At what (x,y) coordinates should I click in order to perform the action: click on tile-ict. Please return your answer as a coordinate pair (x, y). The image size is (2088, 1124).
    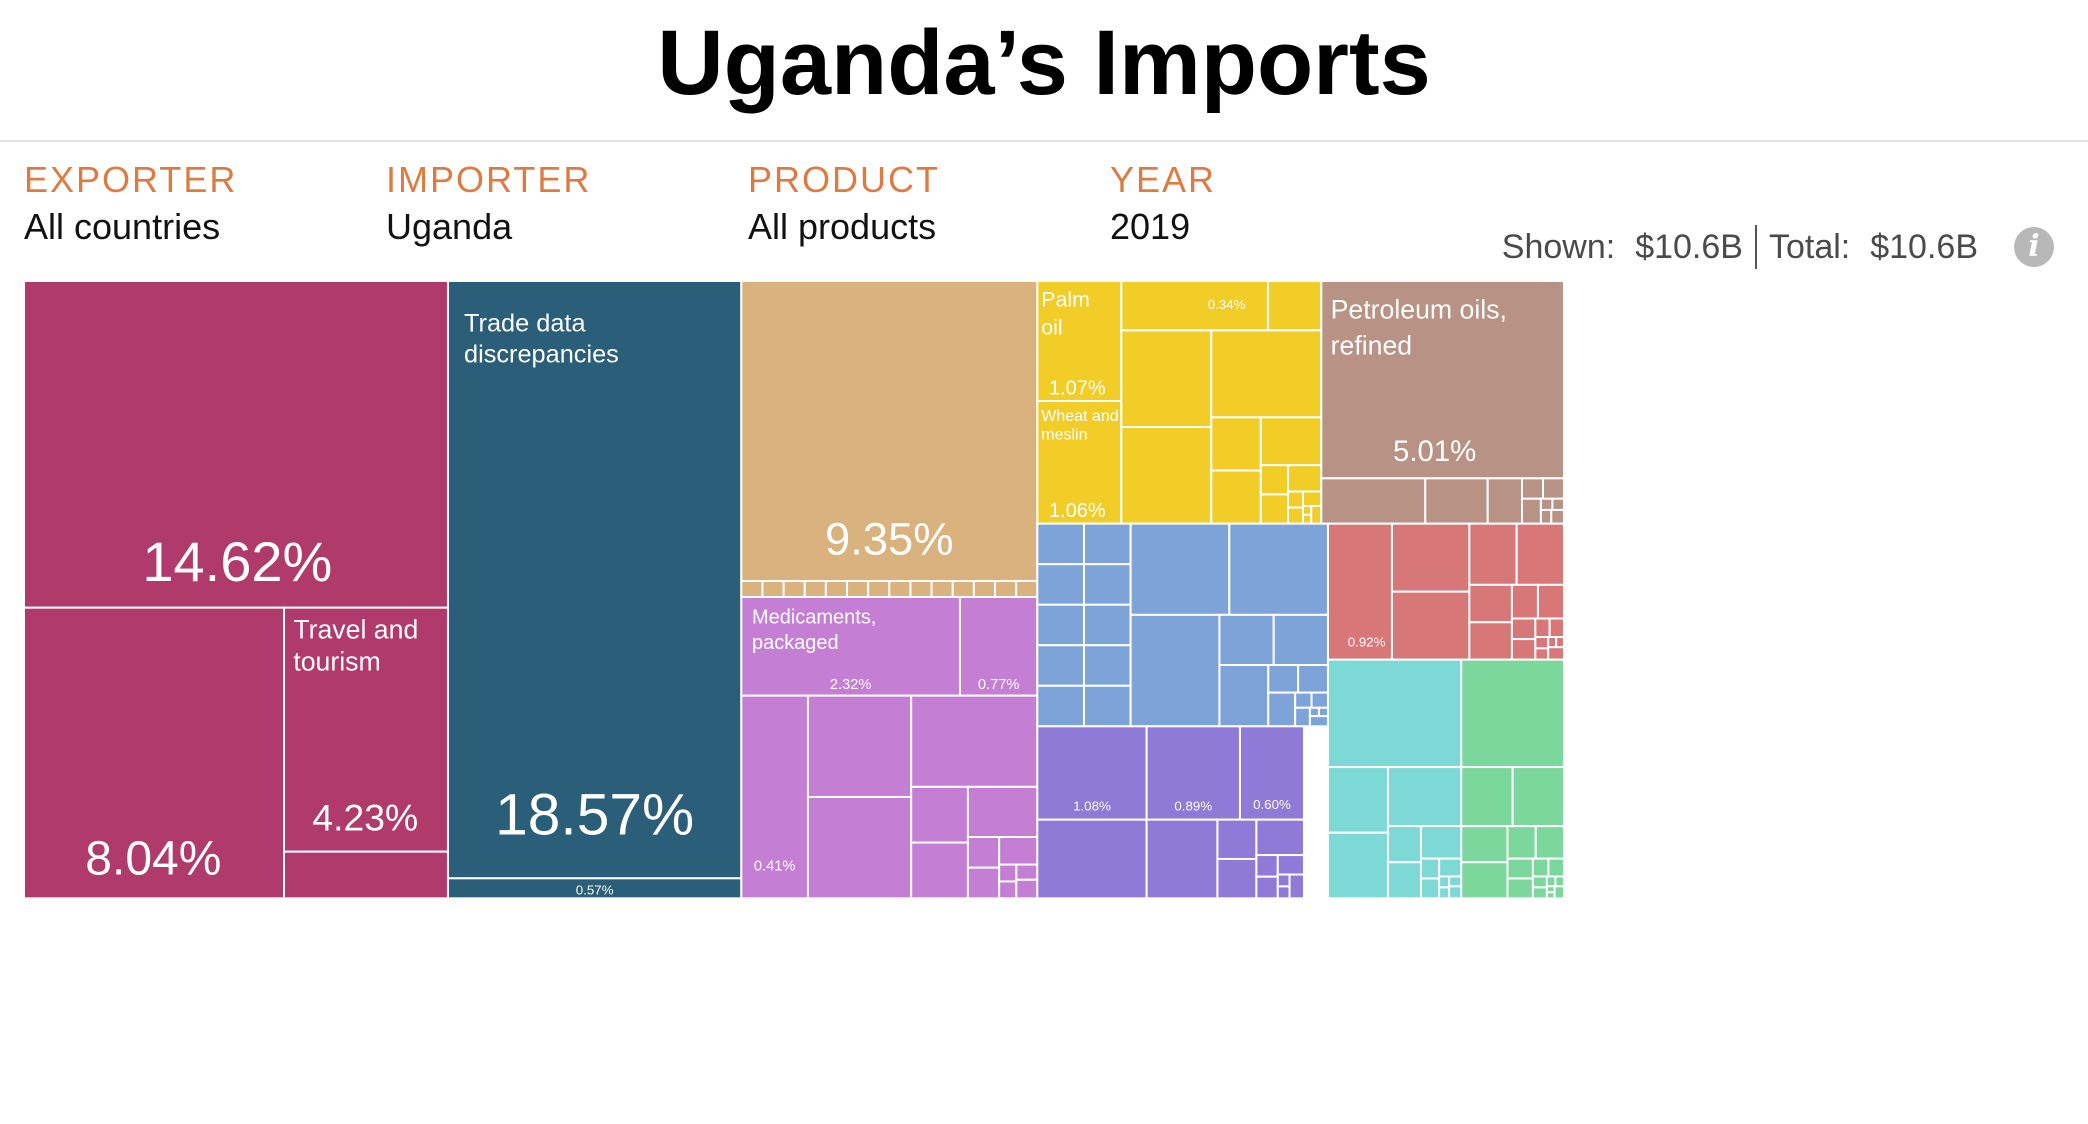
    Looking at the image, I should click on (154, 753).